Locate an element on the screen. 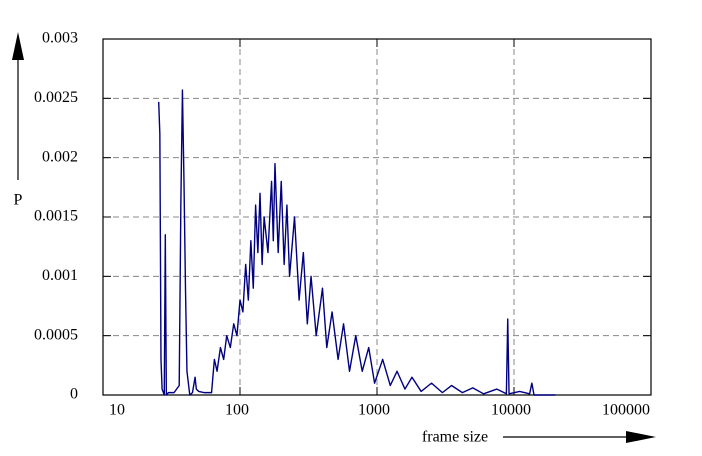  x-tick-label: 10 is located at coordinates (117, 410).